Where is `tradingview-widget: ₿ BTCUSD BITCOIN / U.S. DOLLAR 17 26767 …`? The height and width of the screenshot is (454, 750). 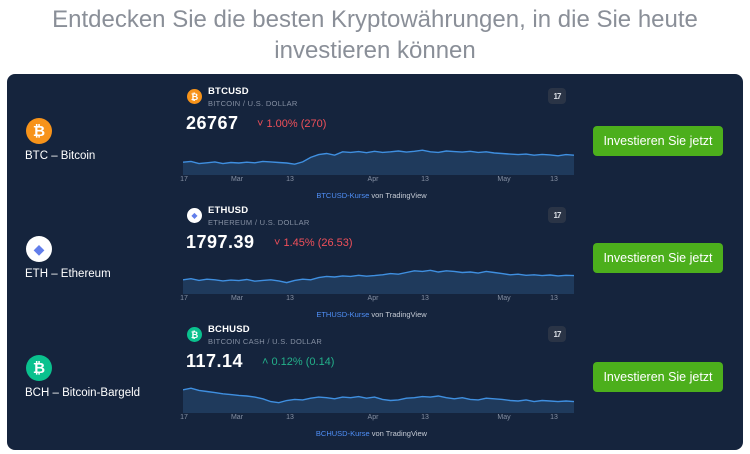
tradingview-widget: ₿ BTCUSD BITCOIN / U.S. DOLLAR 17 26767 … is located at coordinates (374, 140).